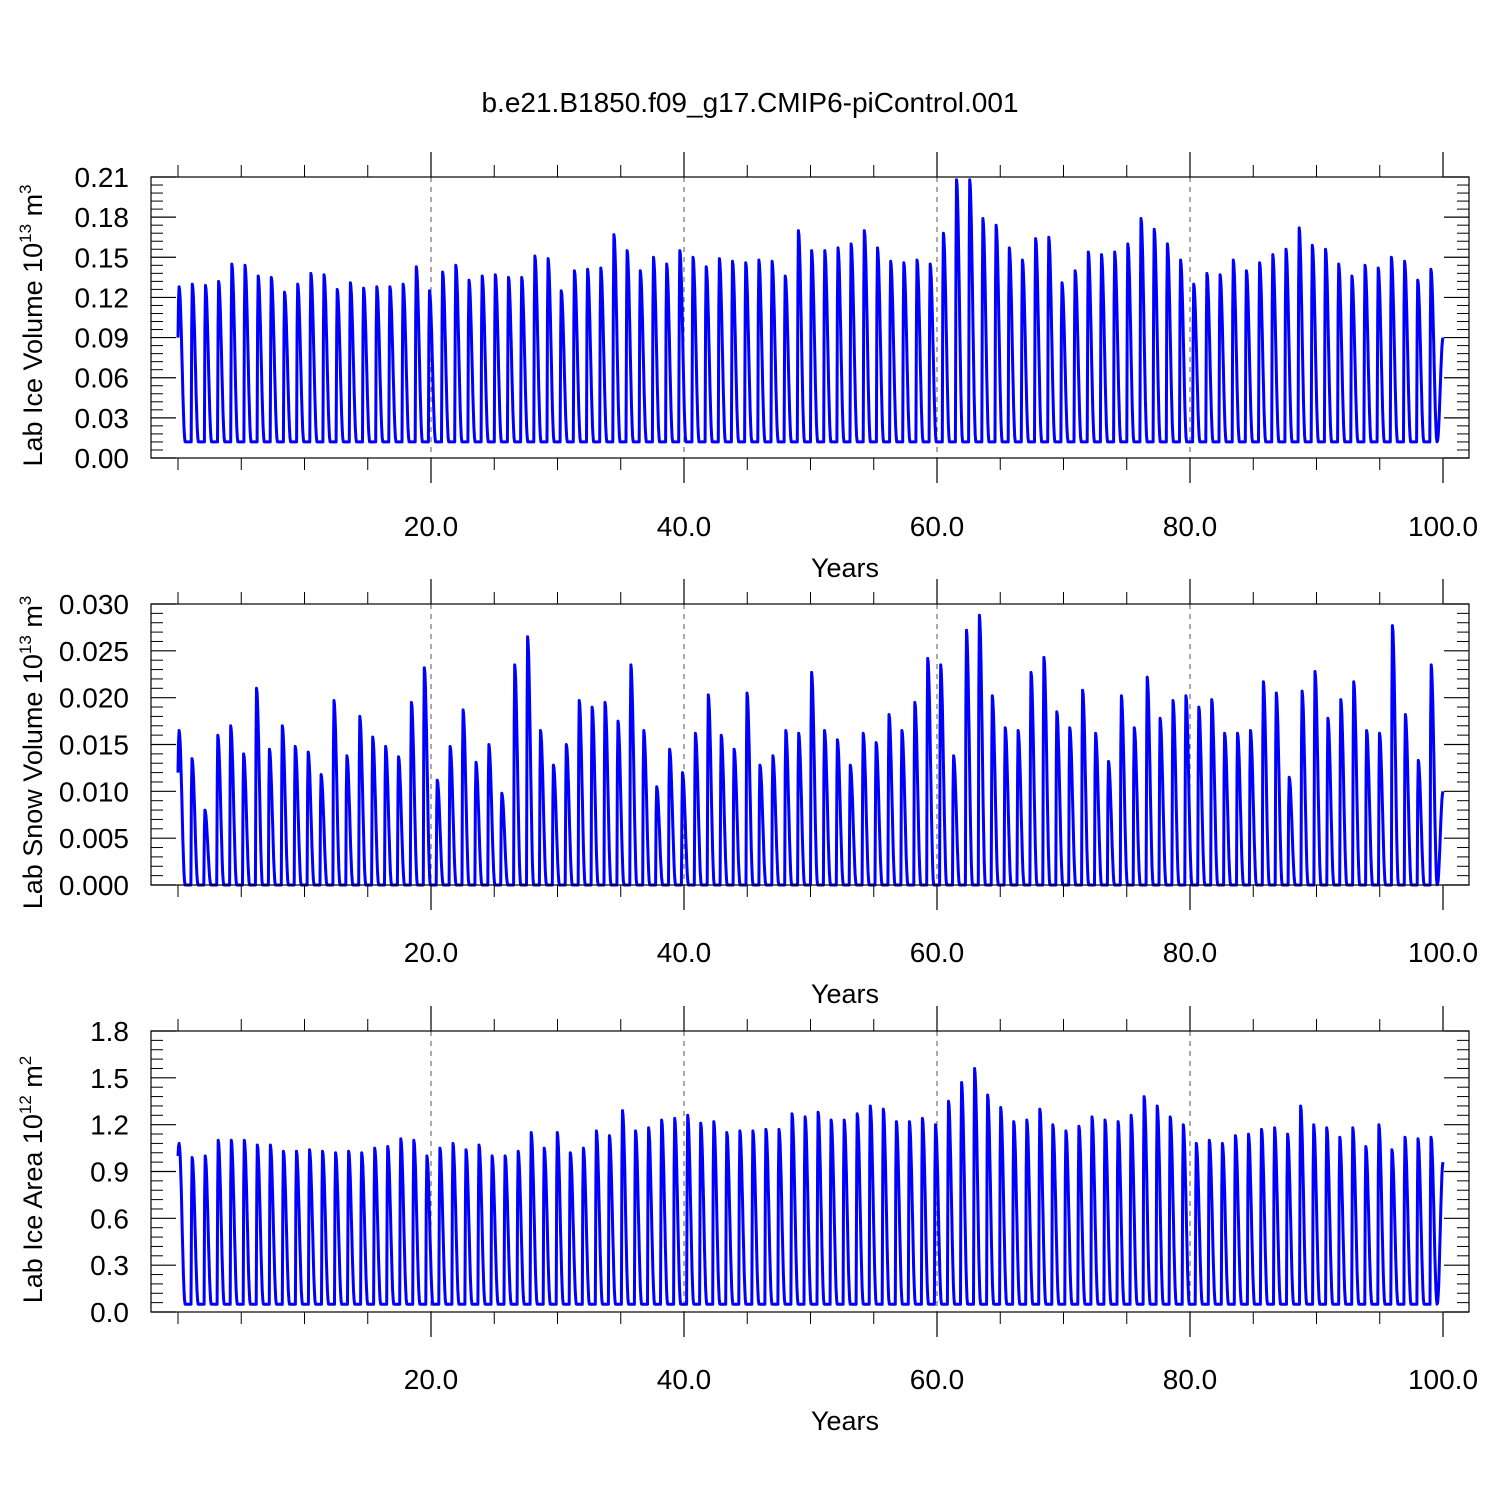 Image resolution: width=1500 pixels, height=1500 pixels. What do you see at coordinates (94, 885) in the screenshot?
I see `y-tick-label: 0.000` at bounding box center [94, 885].